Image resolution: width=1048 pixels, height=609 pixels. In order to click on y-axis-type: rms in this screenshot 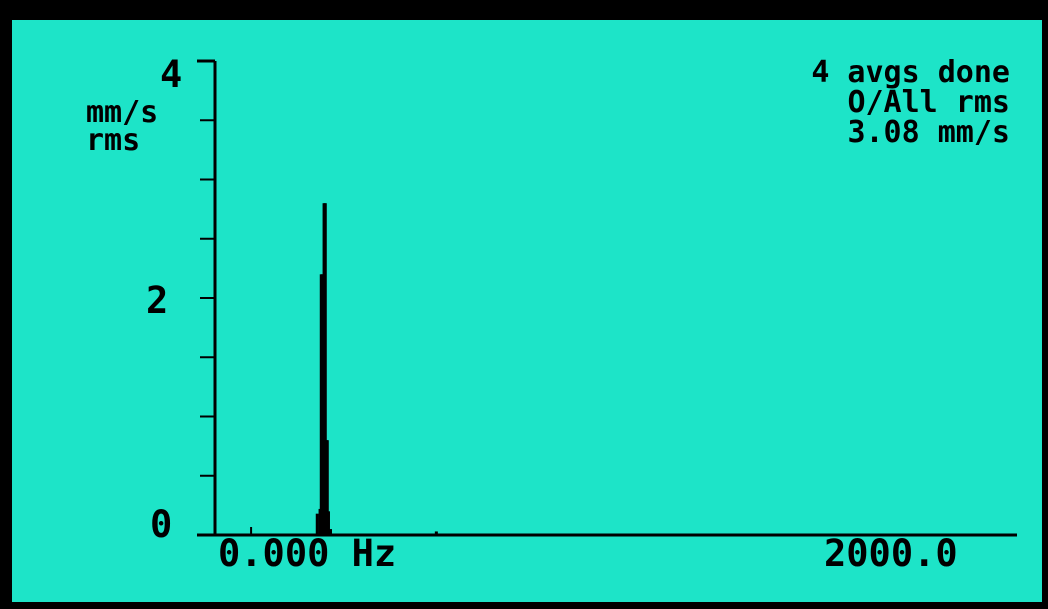, I will do `click(113, 140)`.